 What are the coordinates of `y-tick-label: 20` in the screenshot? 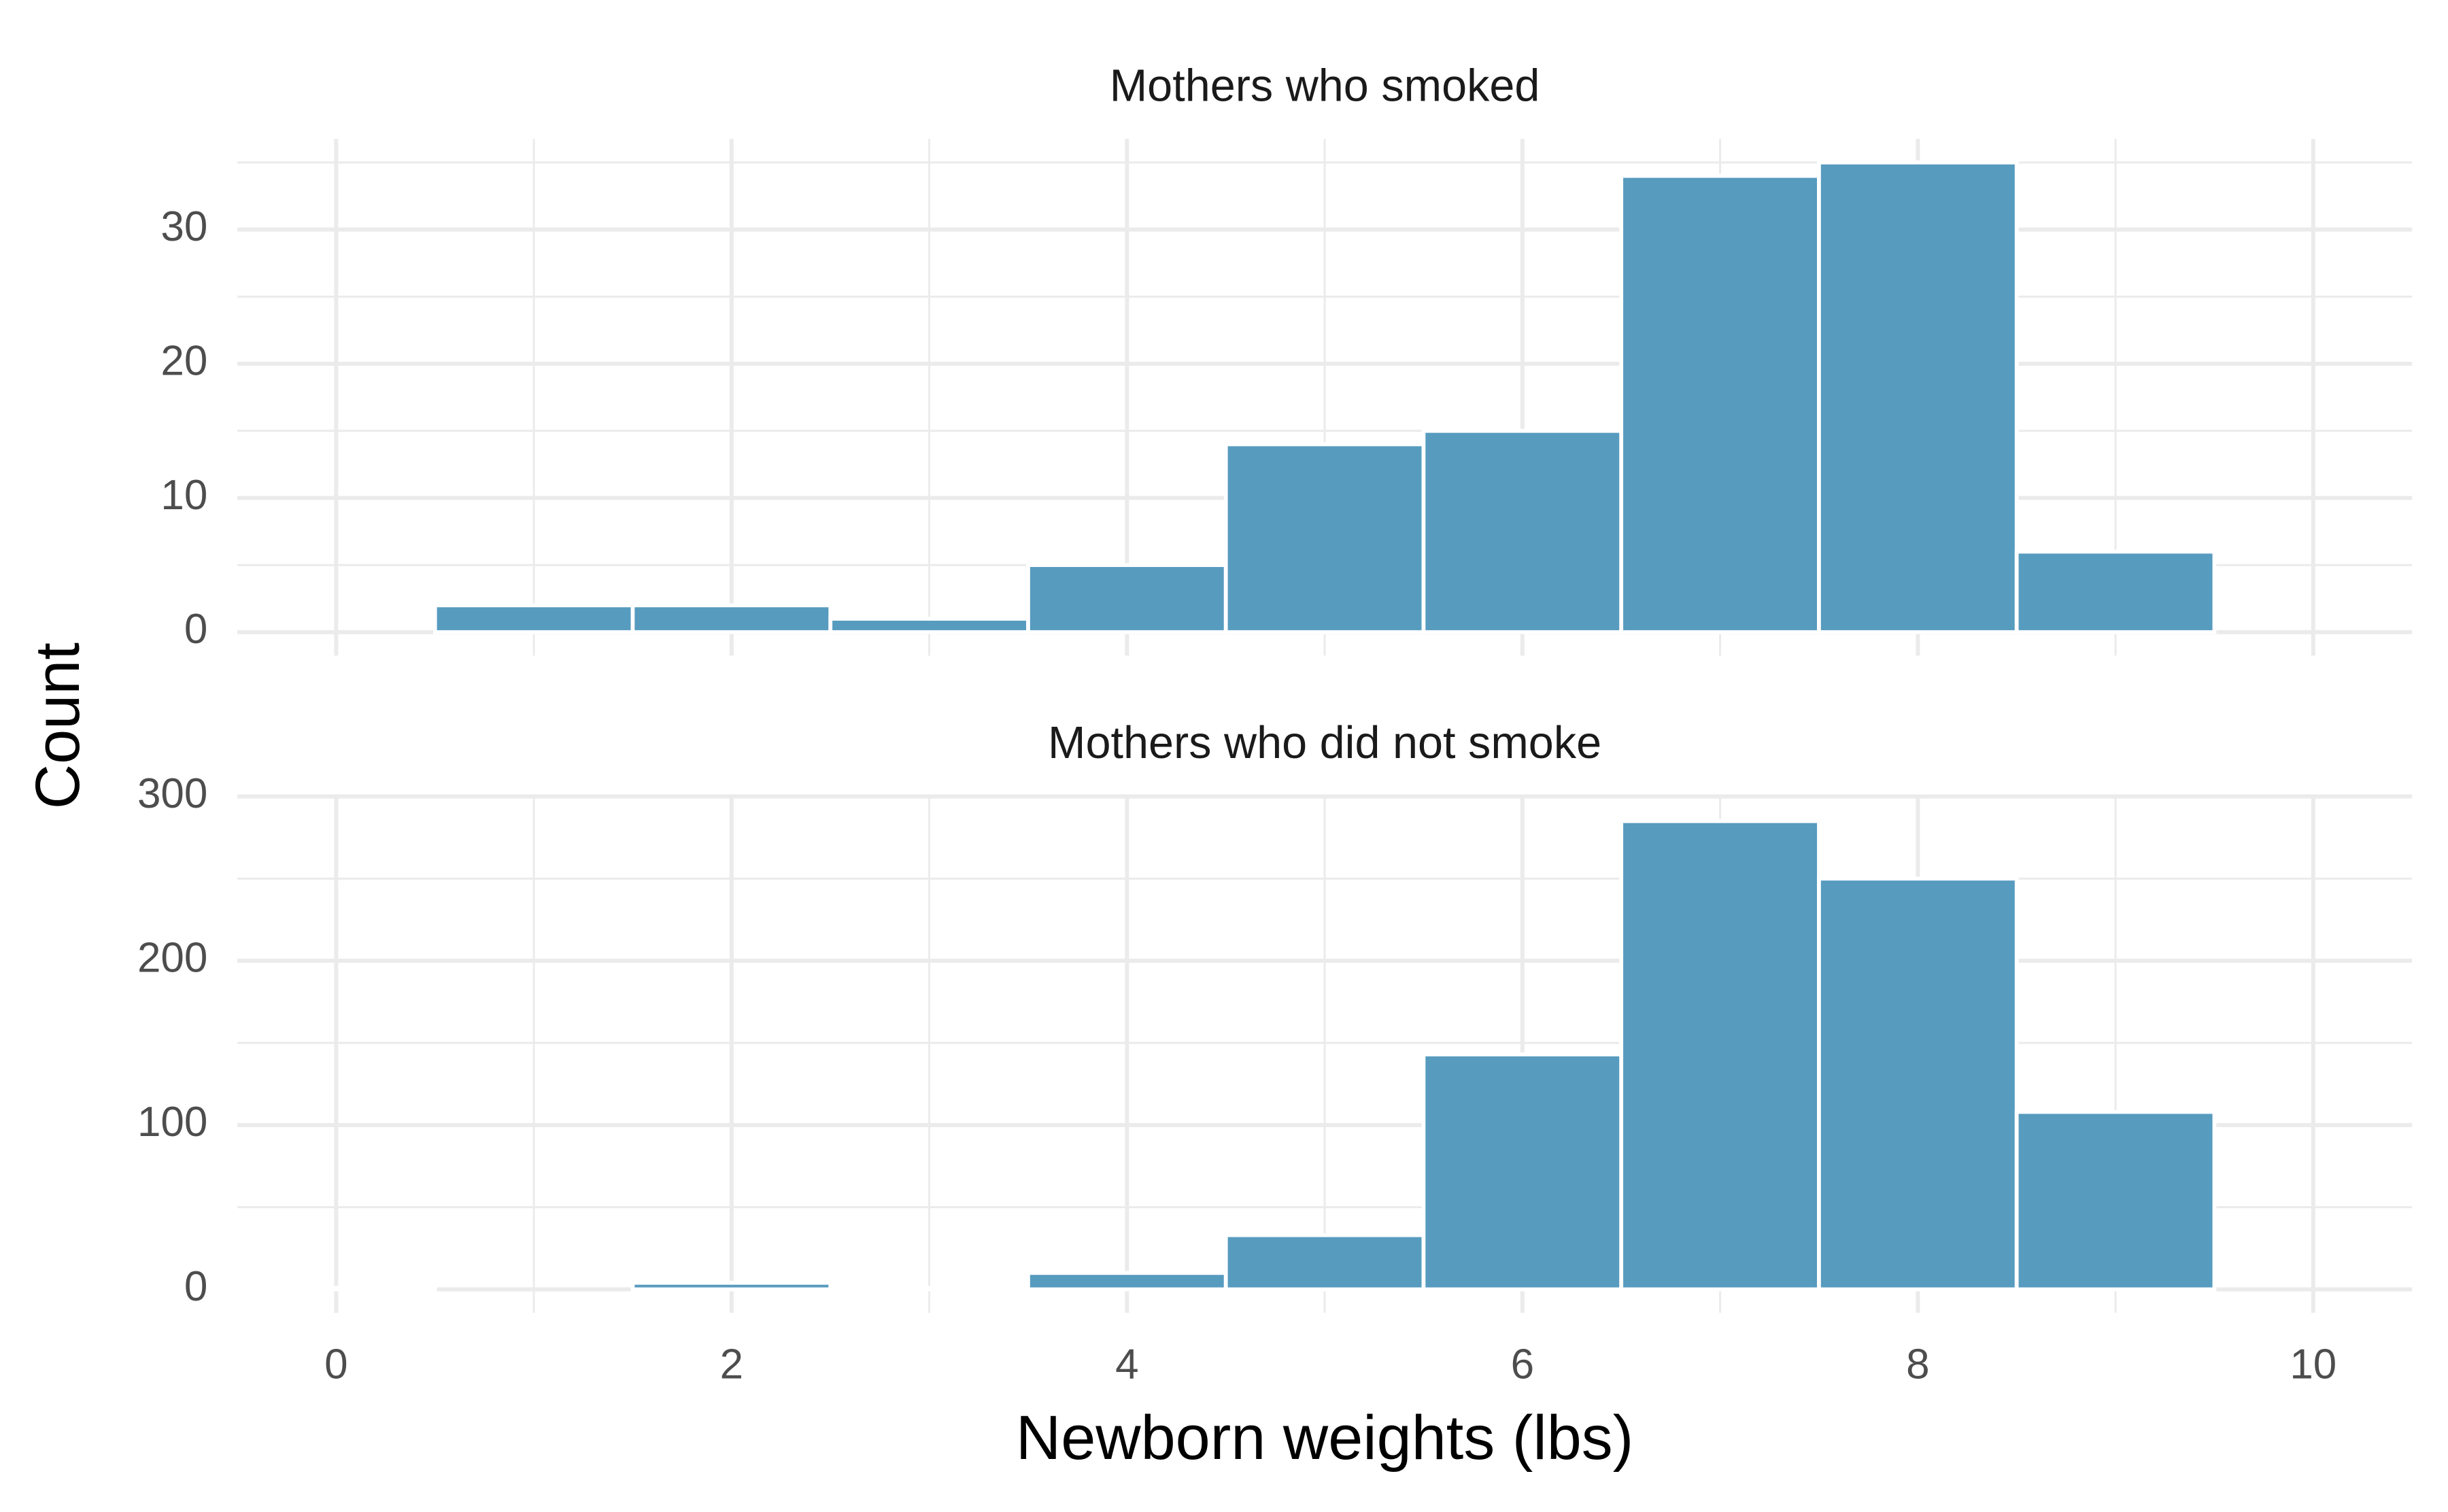 It's located at (184, 360).